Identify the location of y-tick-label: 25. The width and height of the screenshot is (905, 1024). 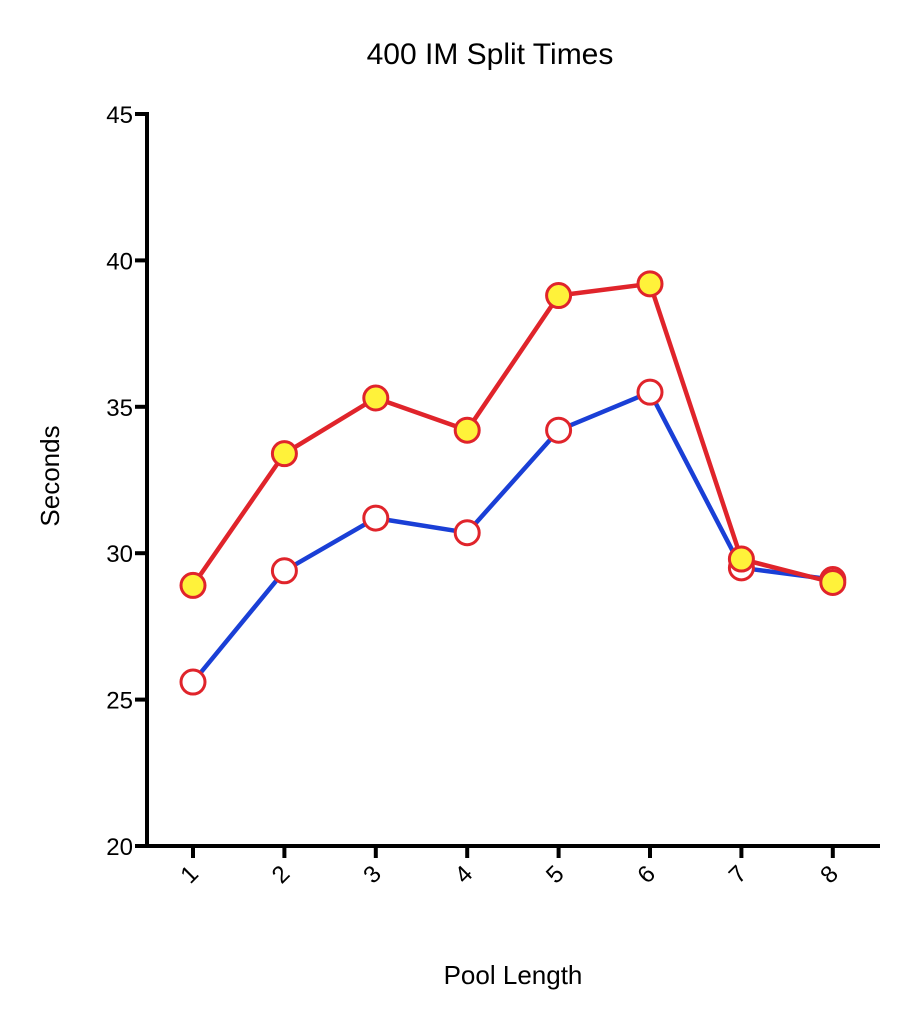
(119, 701).